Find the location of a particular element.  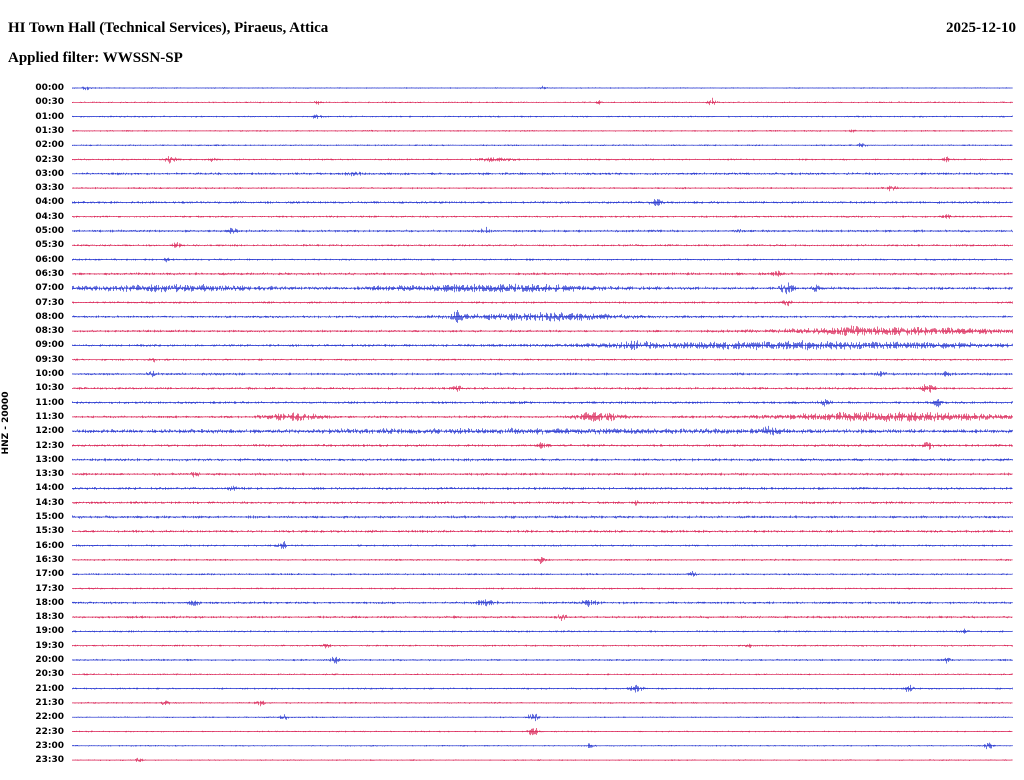

time-label: 18:00 is located at coordinates (49, 602).